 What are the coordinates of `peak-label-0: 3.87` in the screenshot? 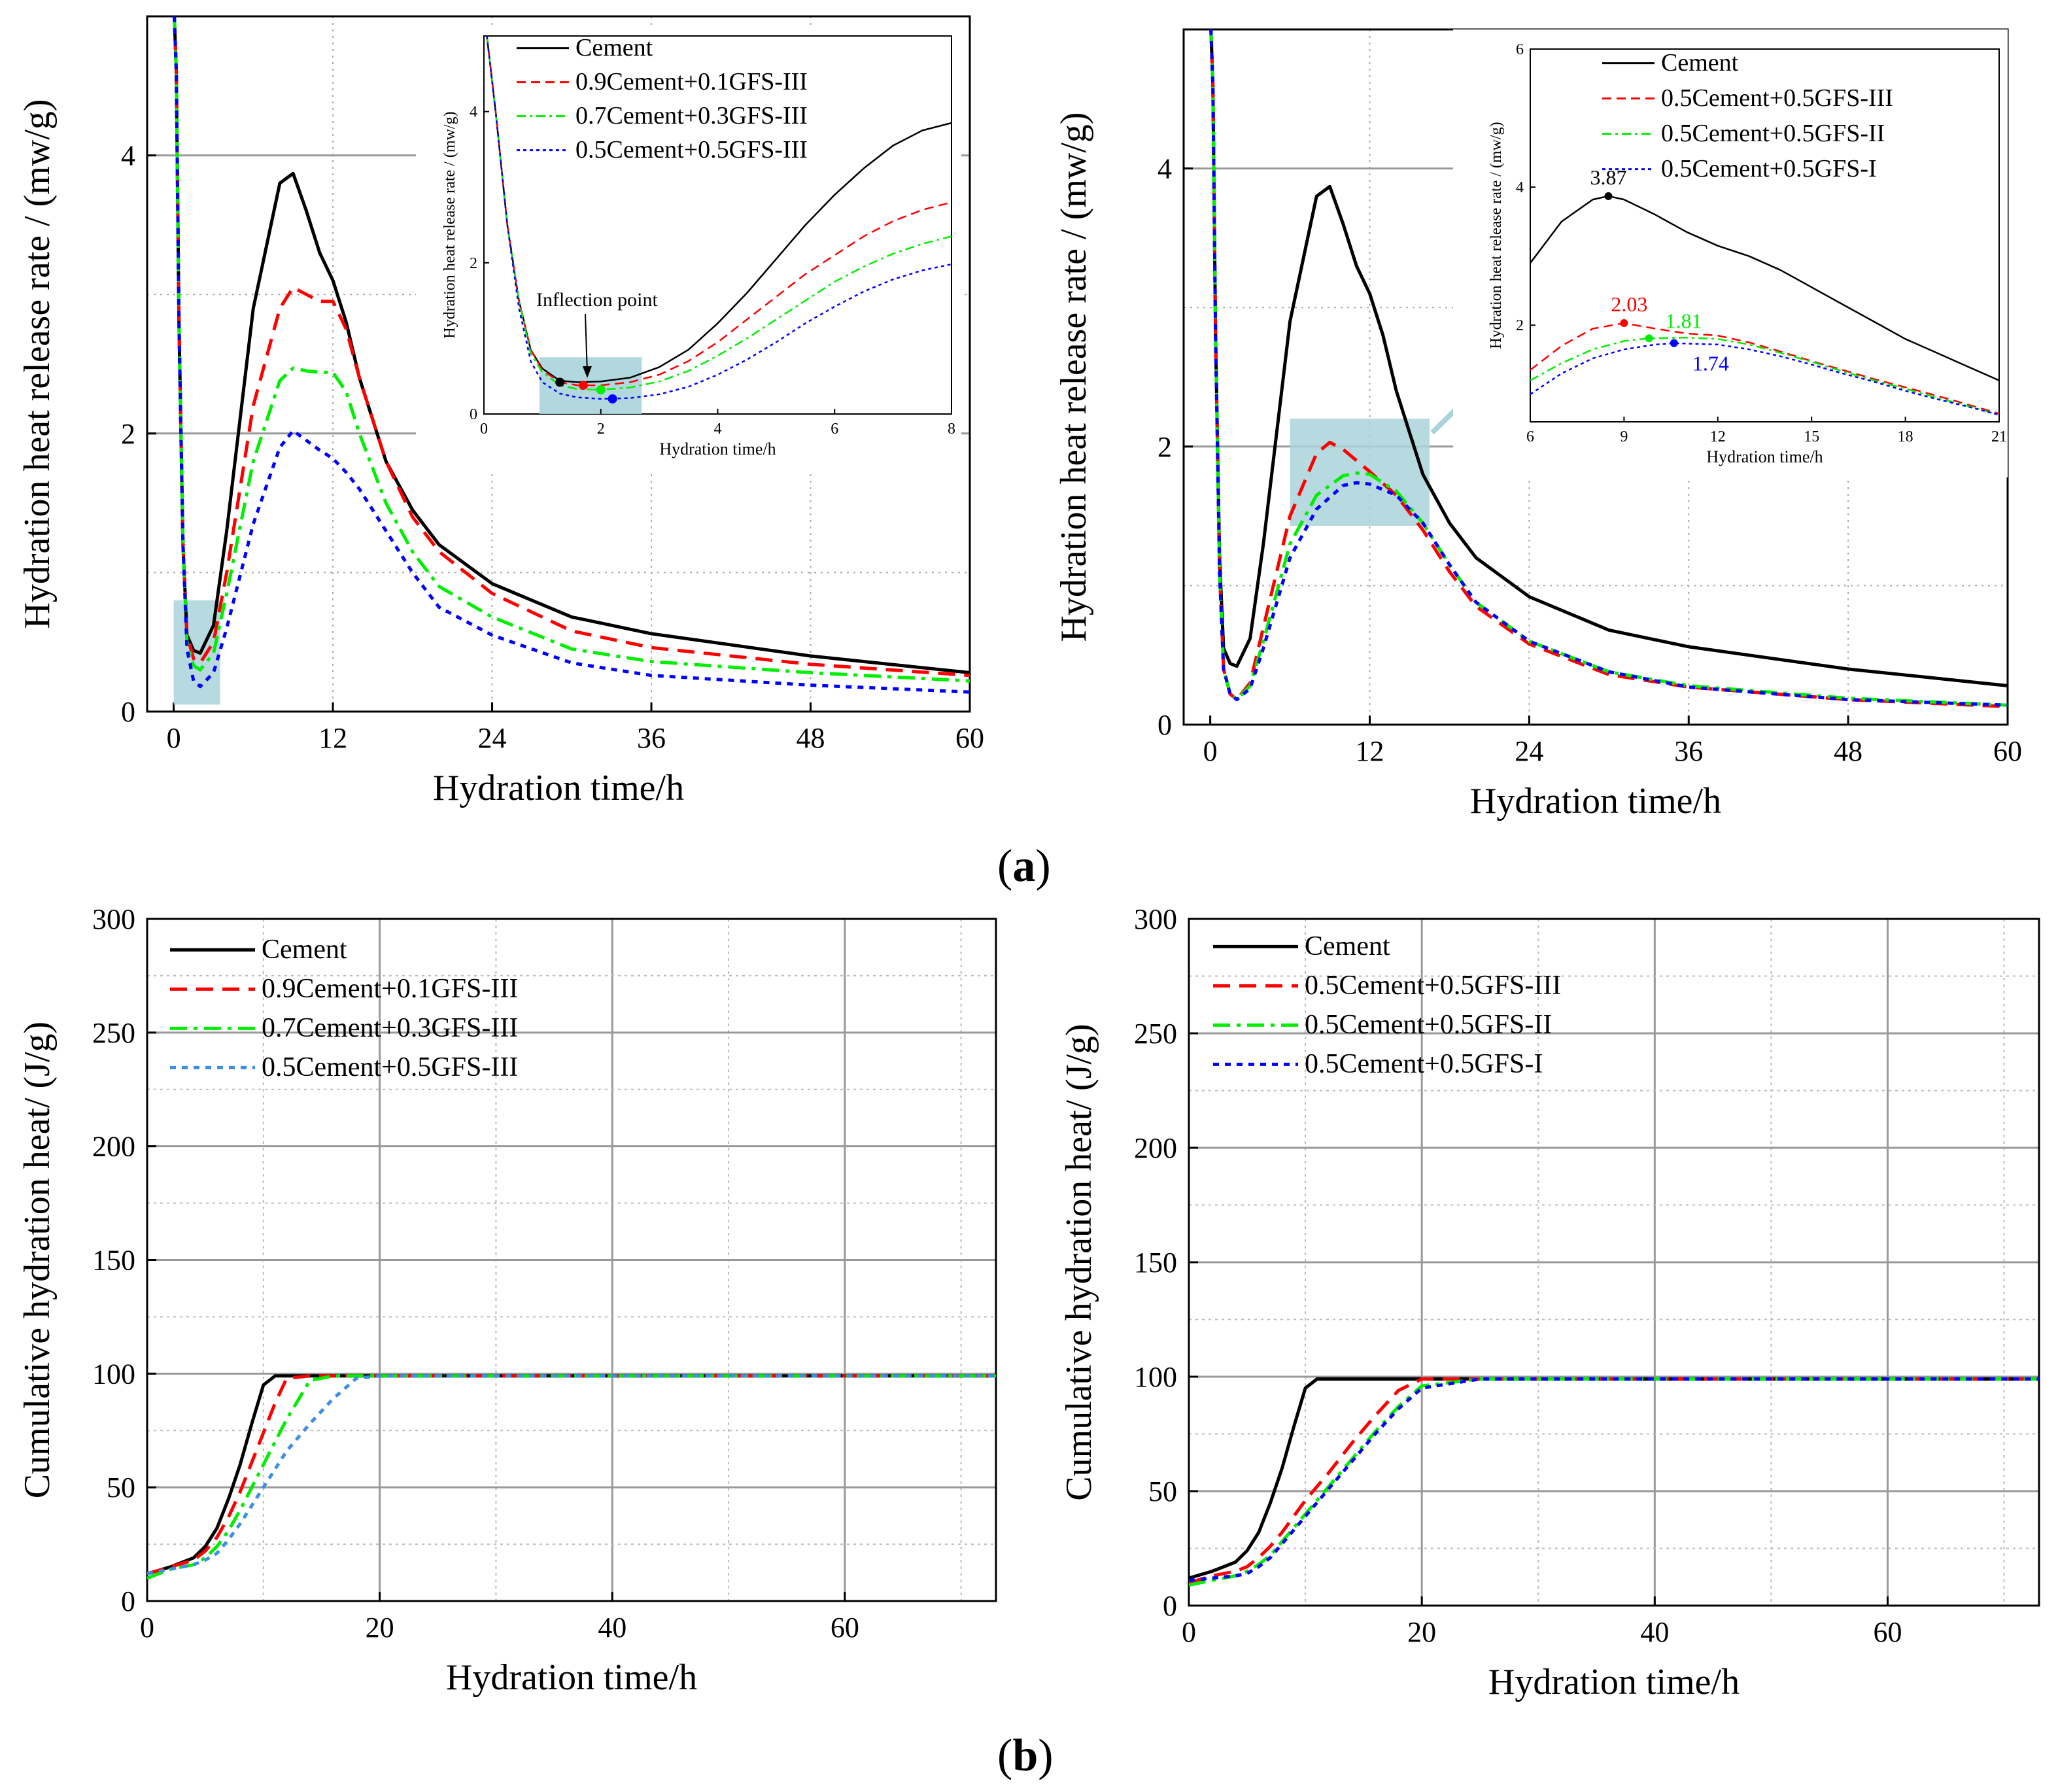 It's located at (1608, 177).